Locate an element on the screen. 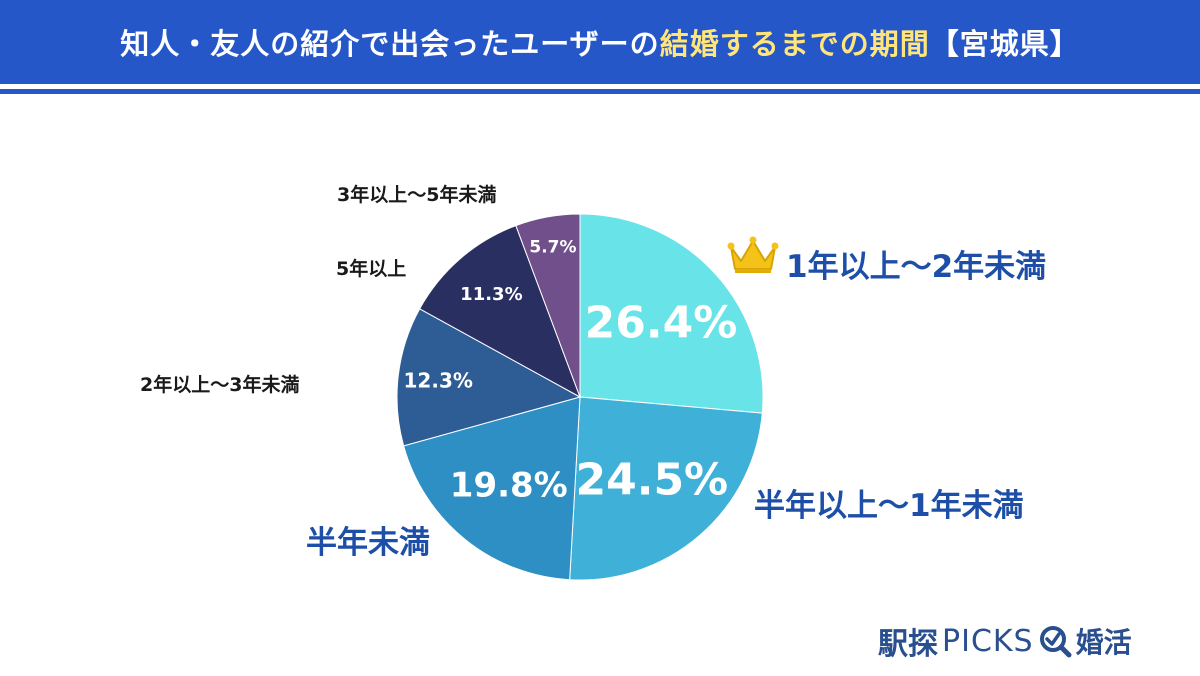 Image resolution: width=1200 pixels, height=676 pixels. category-label-2-3y: 2年以上～3年未満 is located at coordinates (220, 385).